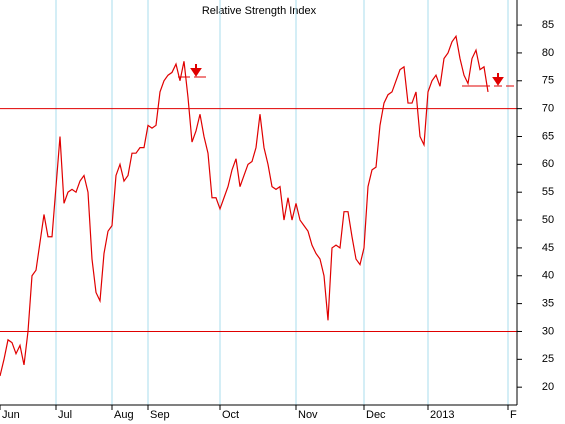 Image resolution: width=565 pixels, height=424 pixels. Describe the element at coordinates (548, 164) in the screenshot. I see `y-tick-label: 60` at that location.